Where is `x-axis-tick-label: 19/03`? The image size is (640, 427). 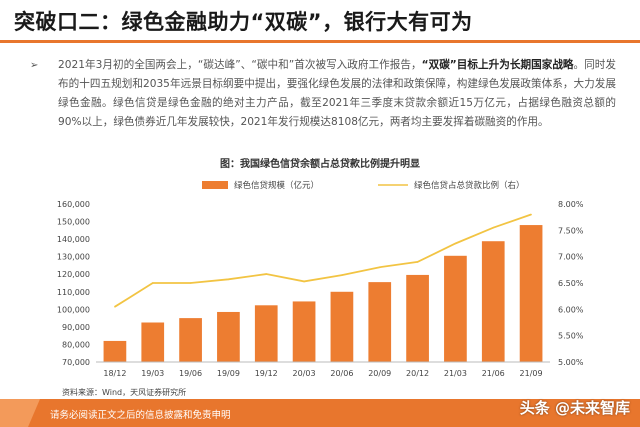 x-axis-tick-label: 19/03 is located at coordinates (152, 373).